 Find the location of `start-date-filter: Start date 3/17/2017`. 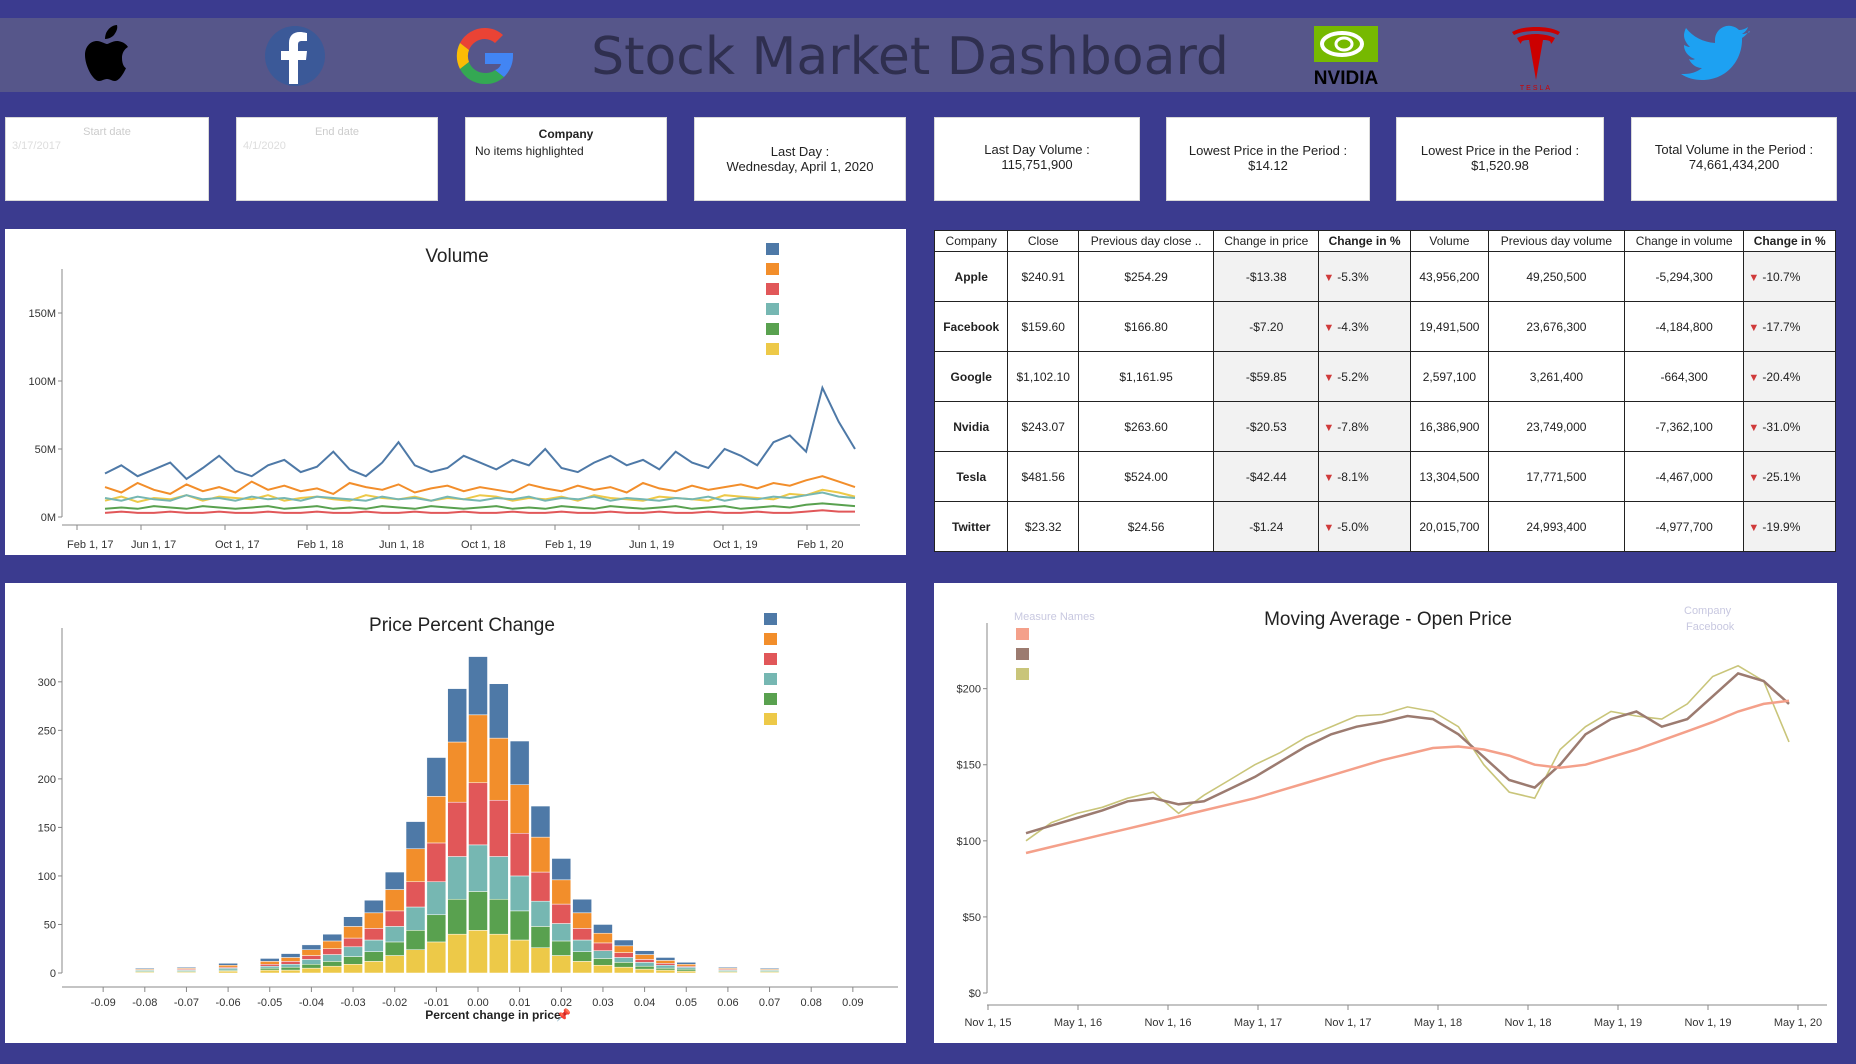

start-date-filter: Start date 3/17/2017 is located at coordinates (107, 159).